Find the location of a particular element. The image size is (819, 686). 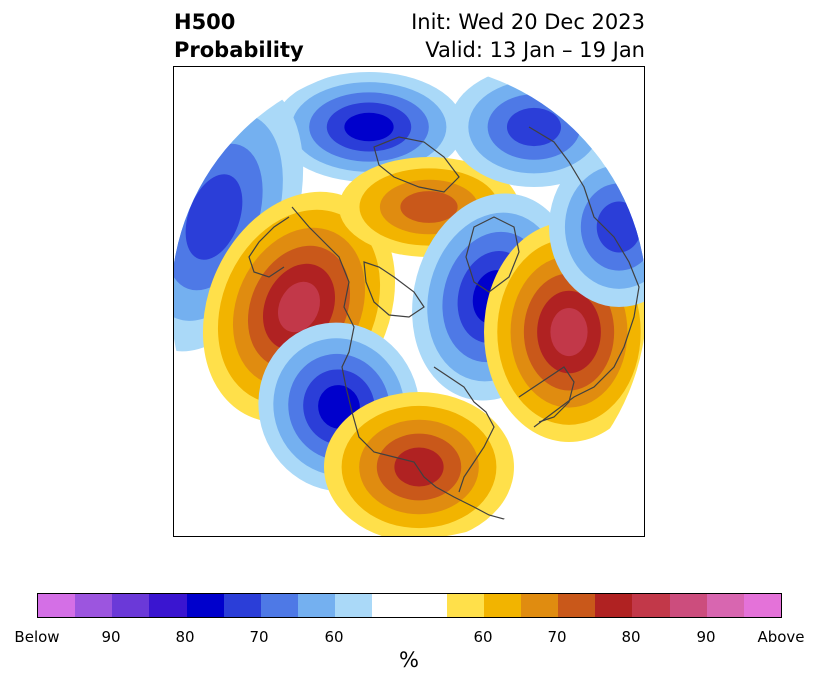

coastline-north-america-east is located at coordinates (464, 429).